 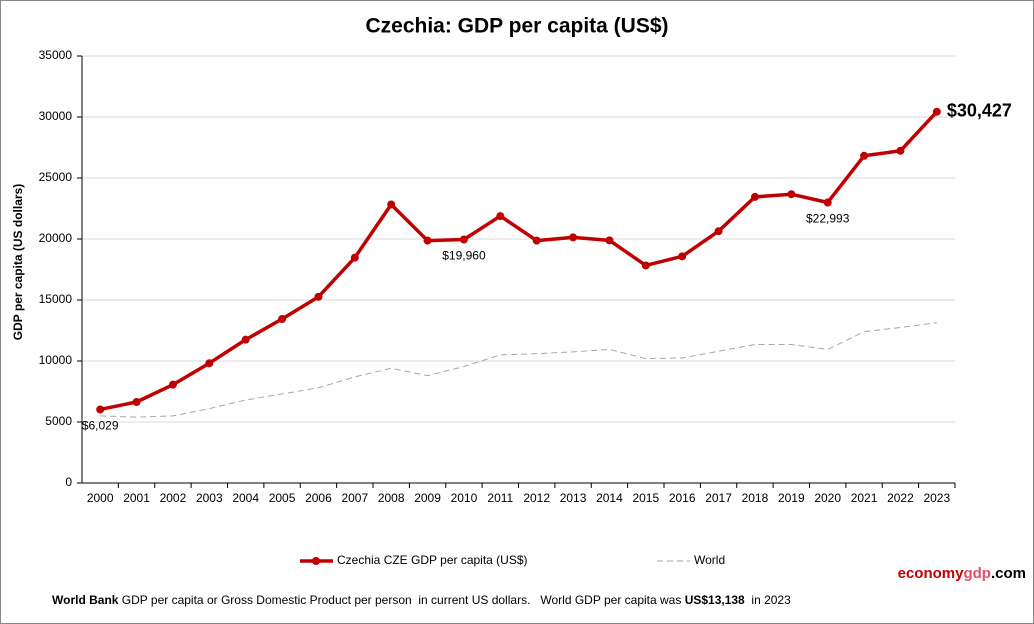 What do you see at coordinates (245, 498) in the screenshot?
I see `x-tick-label: 2004` at bounding box center [245, 498].